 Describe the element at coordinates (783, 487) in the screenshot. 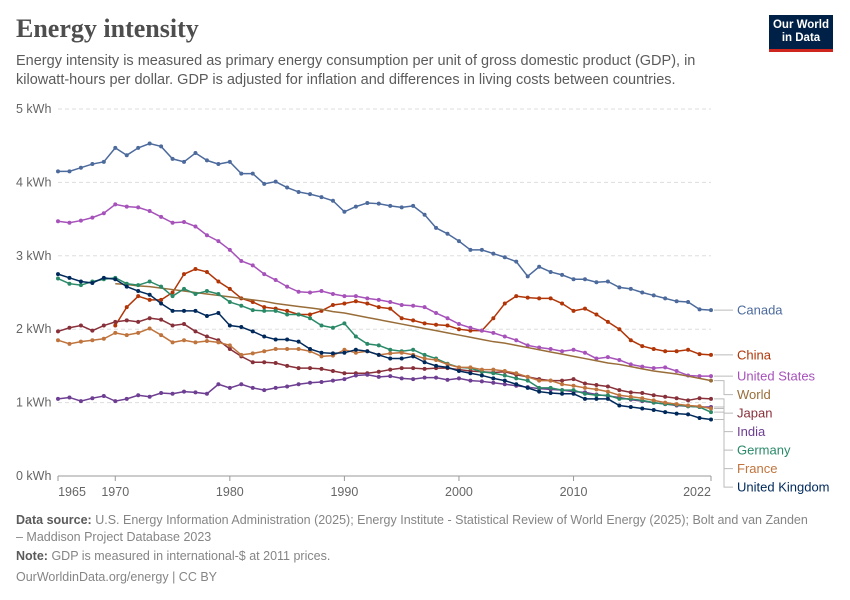

I see `label-united-kingdom: United Kingdom` at that location.